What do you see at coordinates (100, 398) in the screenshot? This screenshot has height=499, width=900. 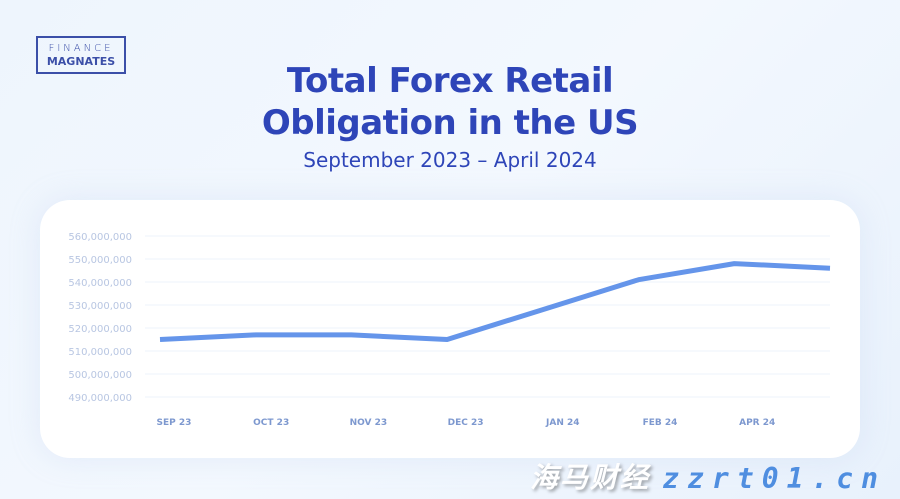 I see `y-tick-label: 490,000,000` at bounding box center [100, 398].